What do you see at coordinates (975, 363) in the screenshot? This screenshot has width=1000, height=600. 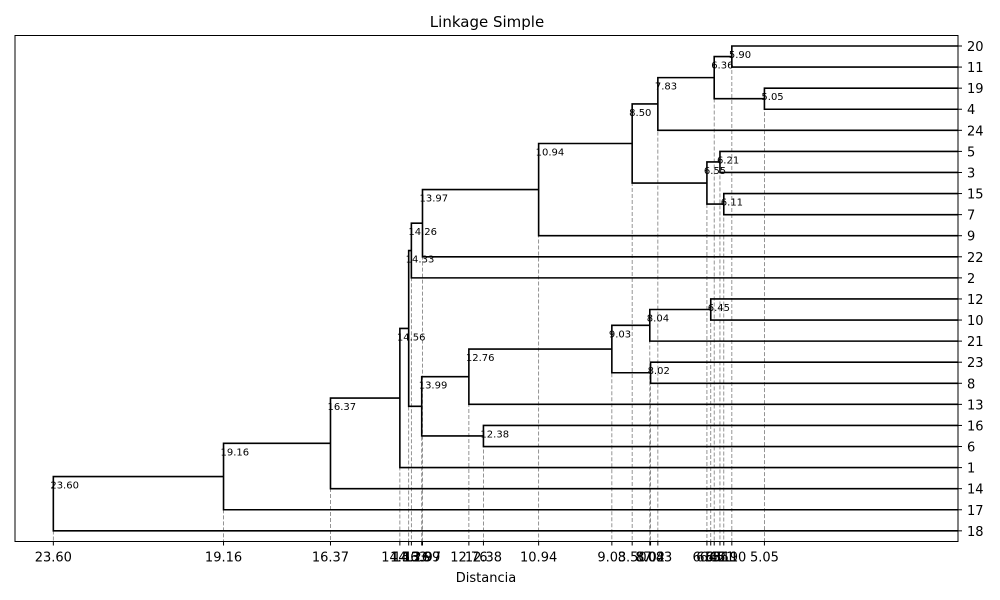 I see `leaf-label: 23` at bounding box center [975, 363].